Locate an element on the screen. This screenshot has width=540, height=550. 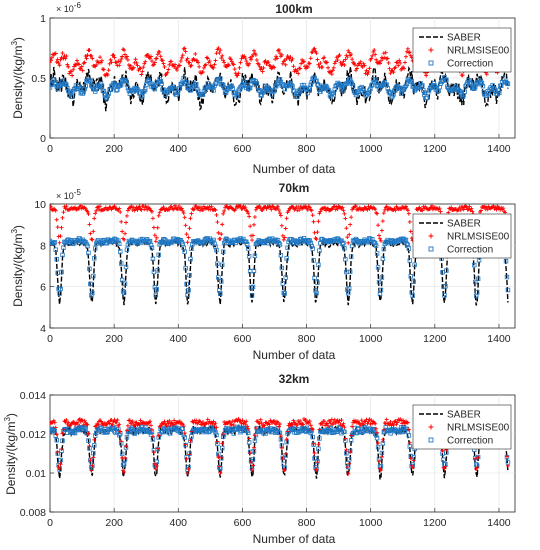
y-tick-label: 10 is located at coordinates (40, 205).